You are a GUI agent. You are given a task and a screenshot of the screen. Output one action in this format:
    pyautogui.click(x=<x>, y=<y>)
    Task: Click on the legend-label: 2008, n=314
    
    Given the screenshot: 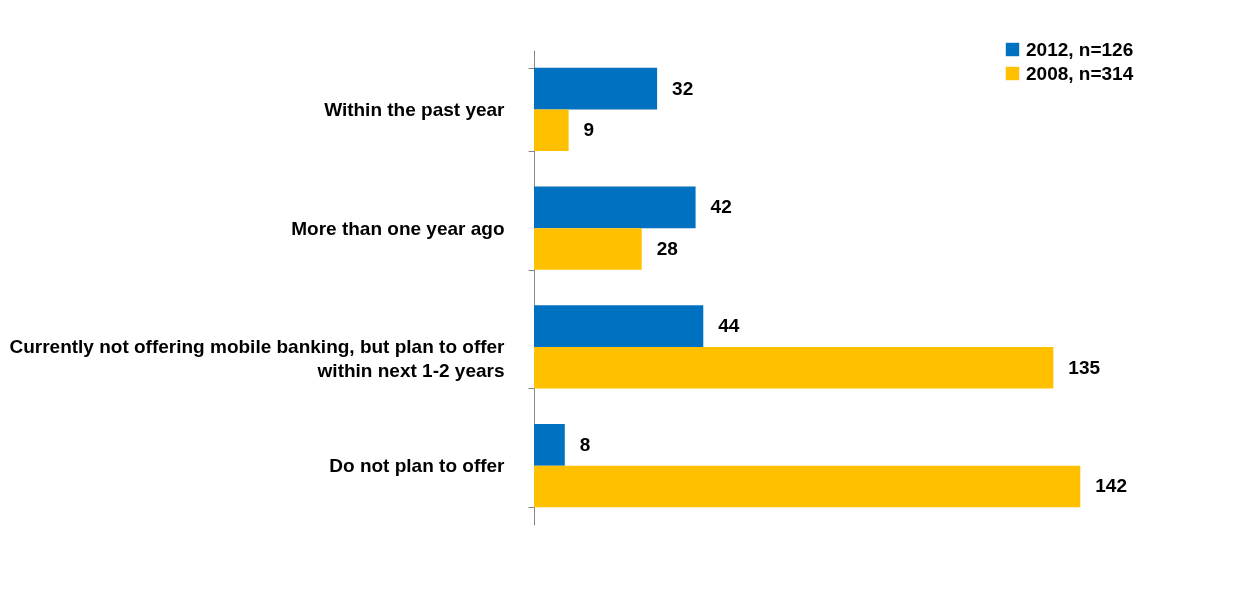 What is the action you would take?
    pyautogui.click(x=1080, y=73)
    